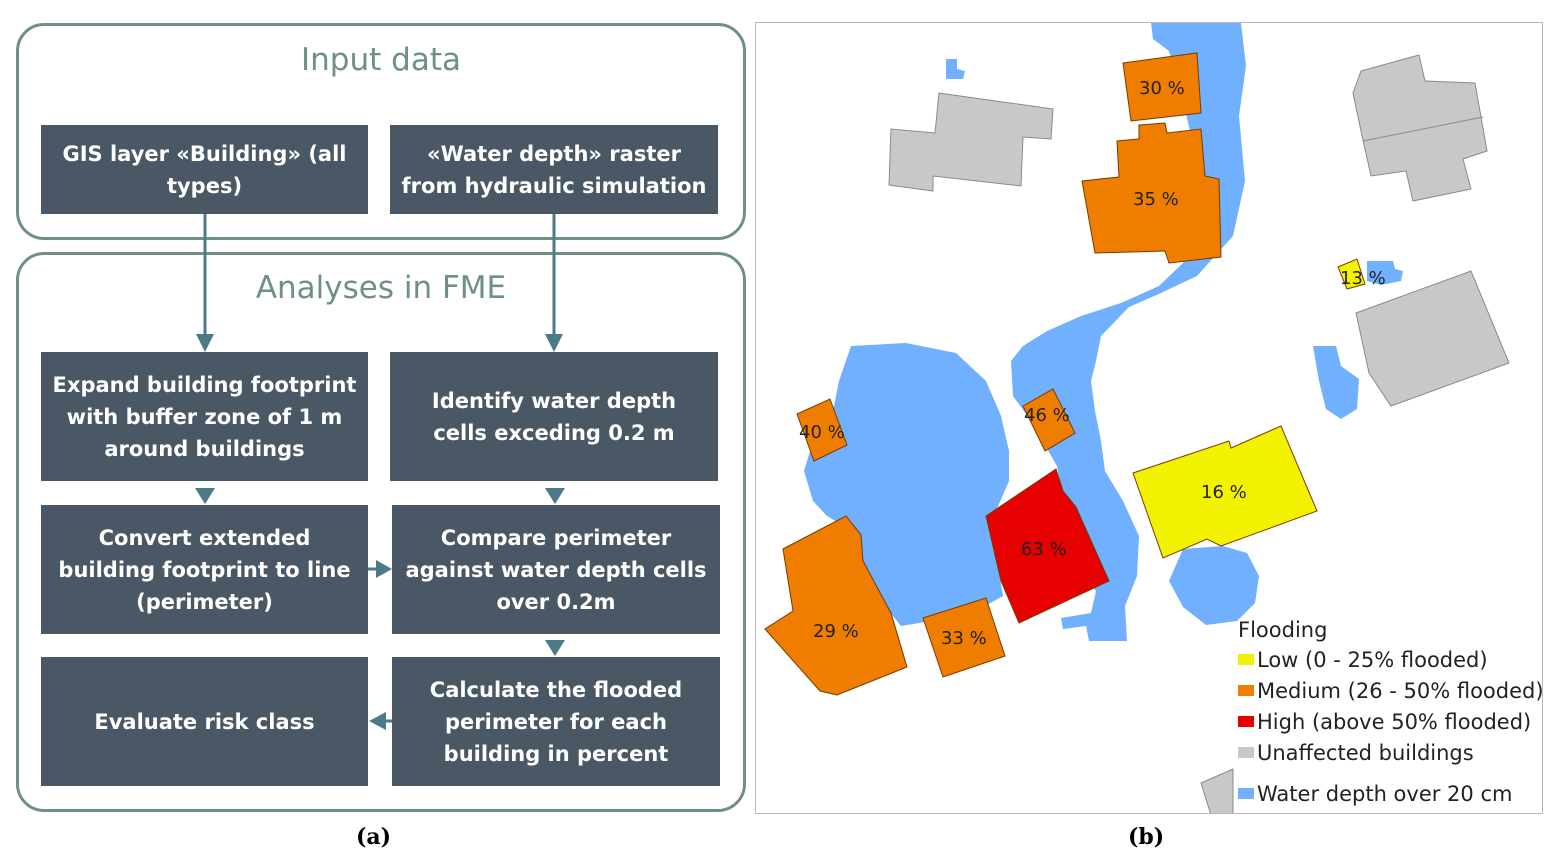 The width and height of the screenshot is (1558, 866). What do you see at coordinates (1423, 129) in the screenshot?
I see `ne-building-ridge` at bounding box center [1423, 129].